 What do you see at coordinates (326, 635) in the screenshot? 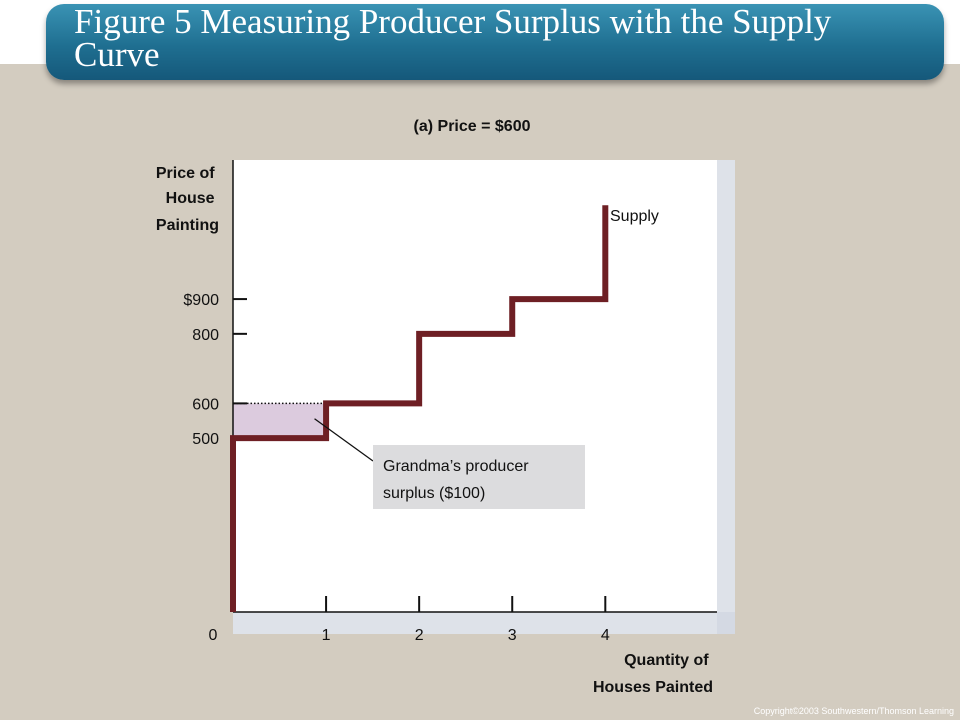
I see `x-tick-label-1: 1` at bounding box center [326, 635].